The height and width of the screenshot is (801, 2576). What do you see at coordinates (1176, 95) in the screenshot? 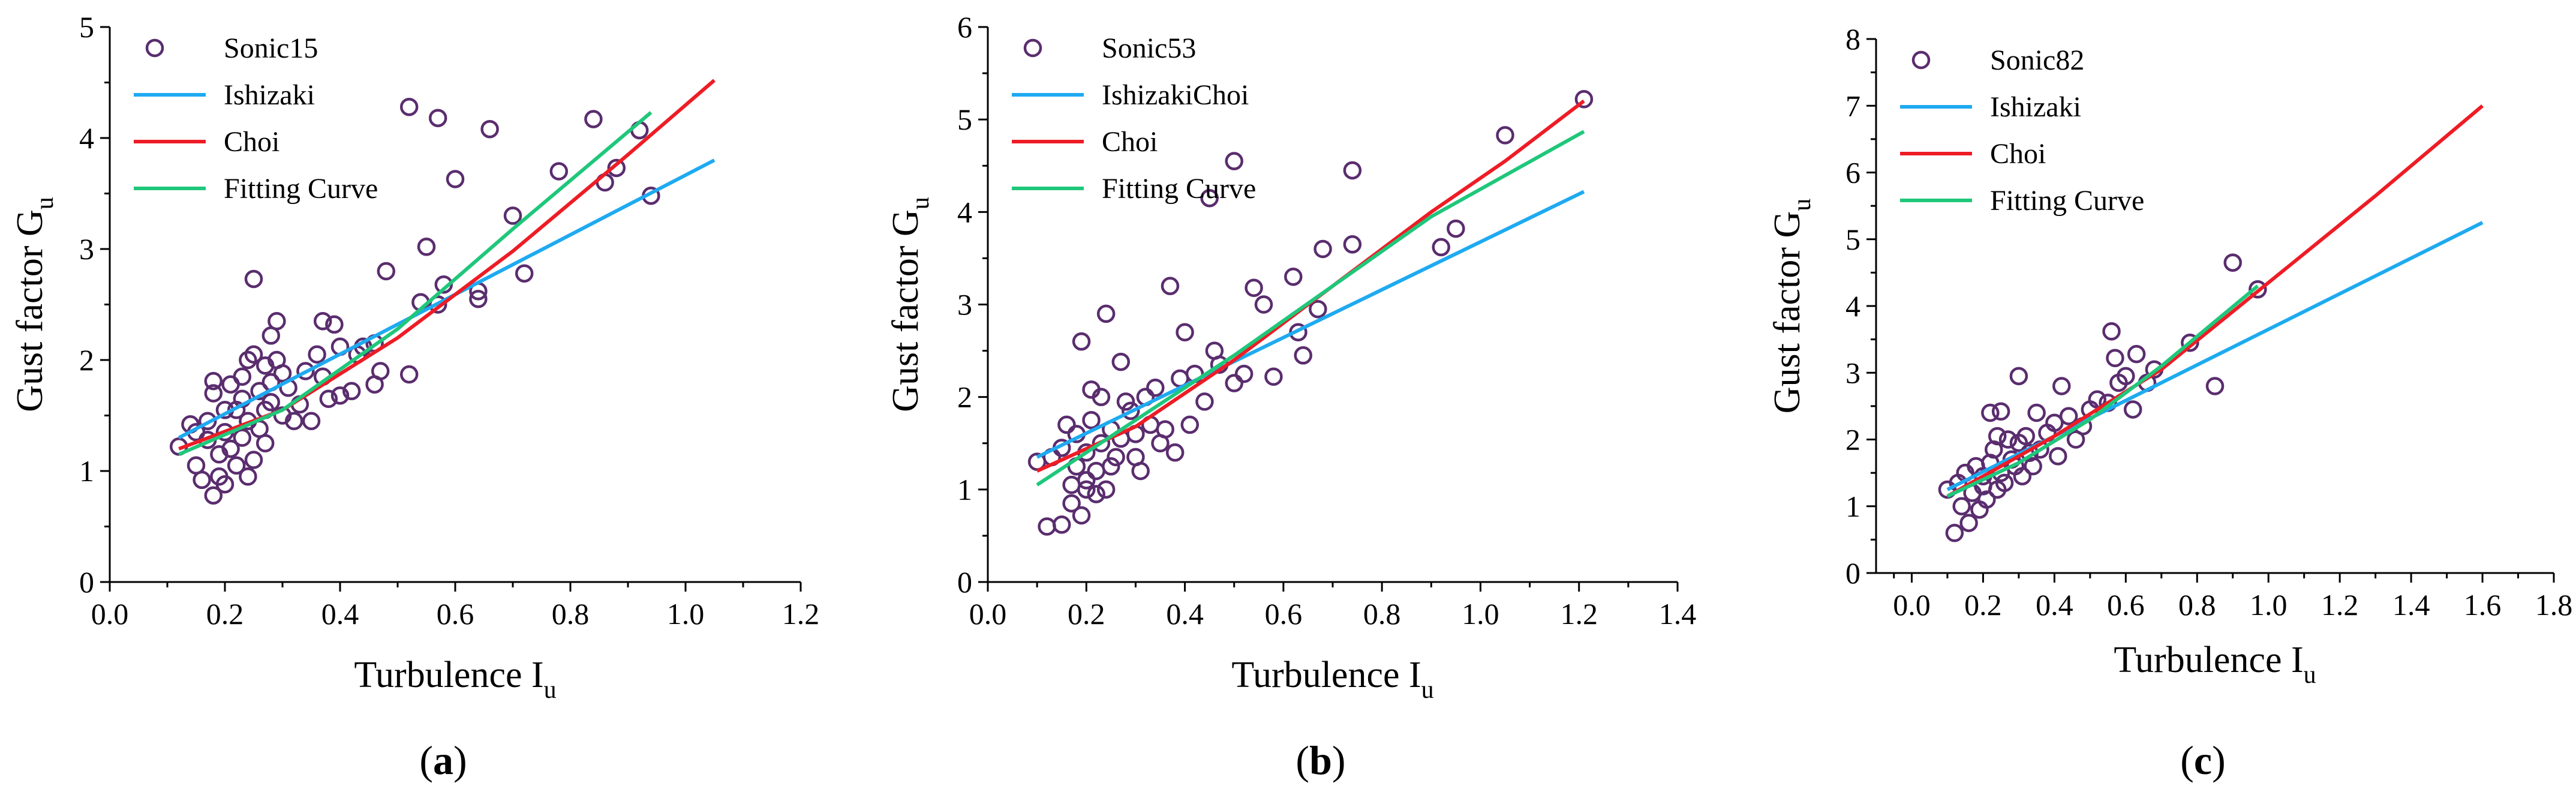
I see `legend-label: IshizakiChoi` at bounding box center [1176, 95].